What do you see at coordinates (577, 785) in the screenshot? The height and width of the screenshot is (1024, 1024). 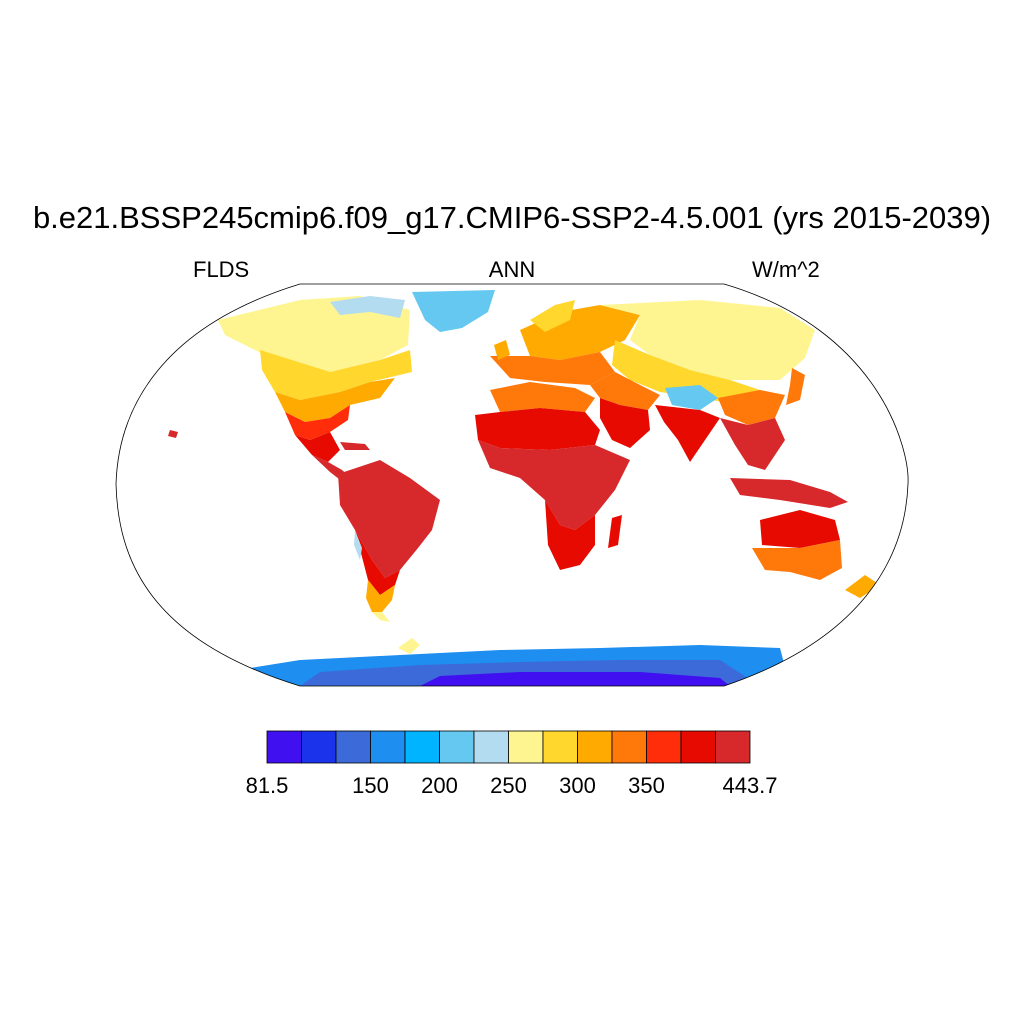 I see `colorbar-tick-label: 300` at bounding box center [577, 785].